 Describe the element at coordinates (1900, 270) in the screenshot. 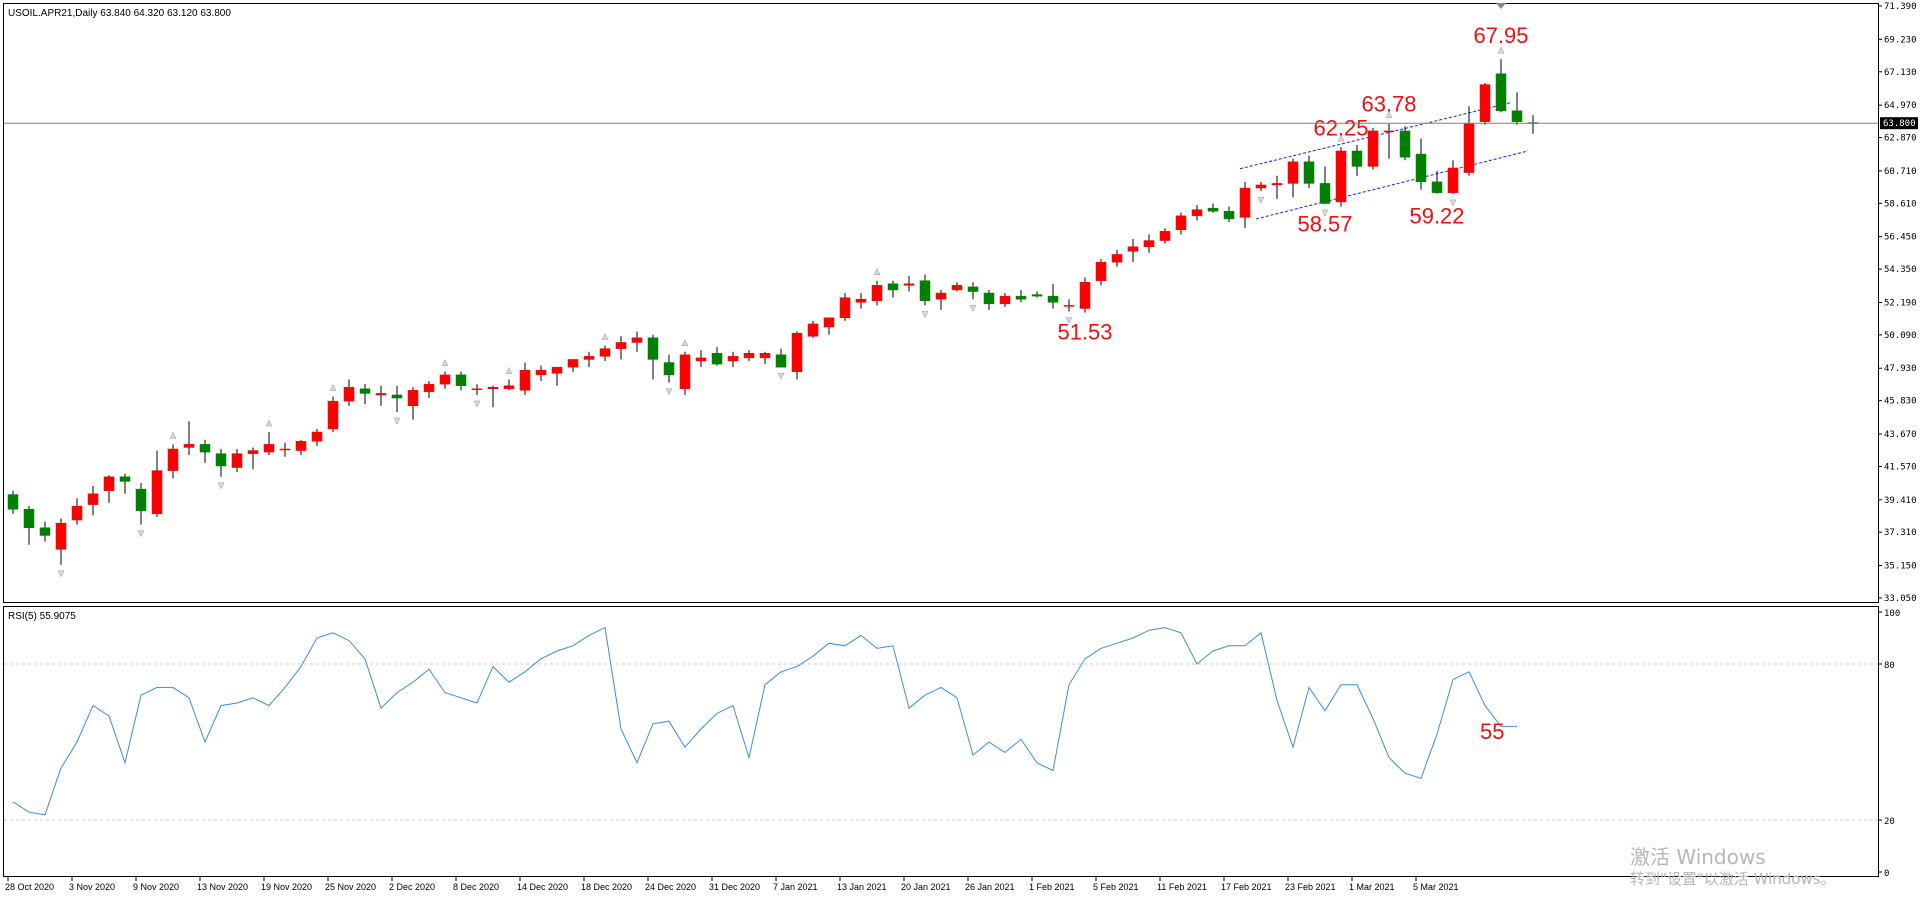

I see `price-tick-label: 54.350` at that location.